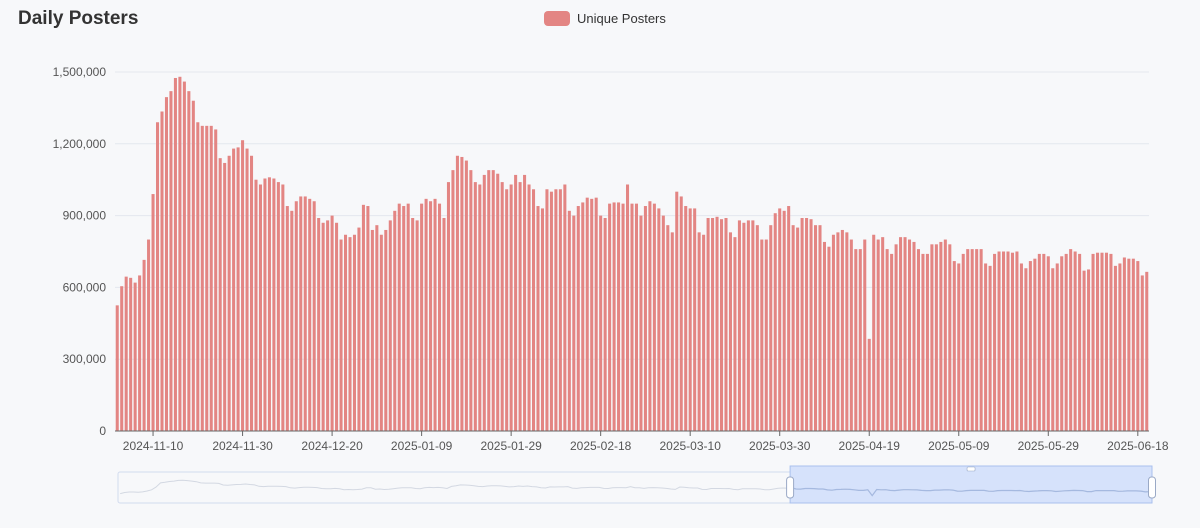 Image resolution: width=1200 pixels, height=528 pixels. Describe the element at coordinates (1152, 487) in the screenshot. I see `zoom-handle-right` at that location.